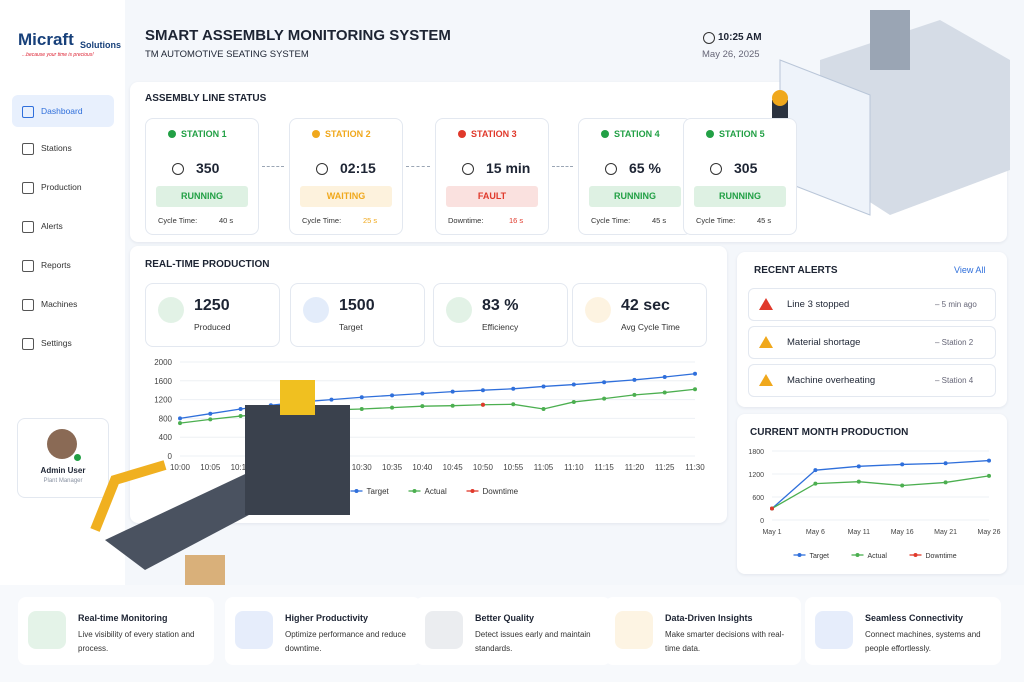 This screenshot has height=682, width=1024. I want to click on alert-icon, so click(766, 342).